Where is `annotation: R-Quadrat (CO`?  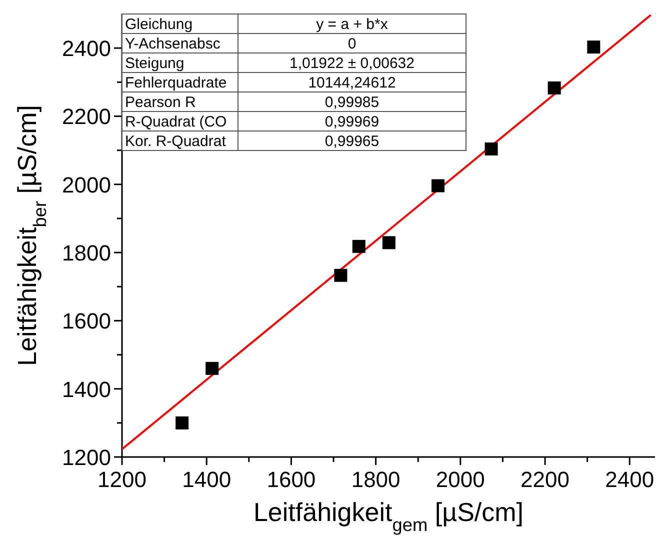
annotation: R-Quadrat (CO is located at coordinates (176, 122).